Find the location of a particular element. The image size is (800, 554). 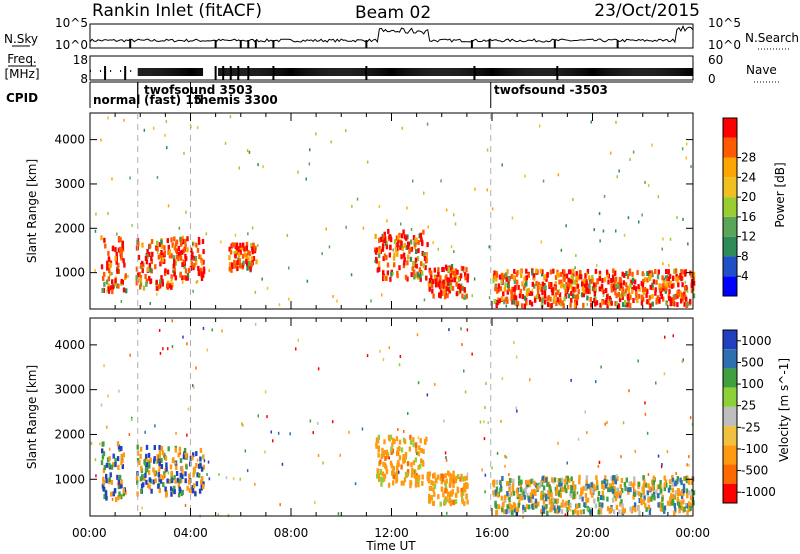

nave-label: Nave is located at coordinates (761, 70).